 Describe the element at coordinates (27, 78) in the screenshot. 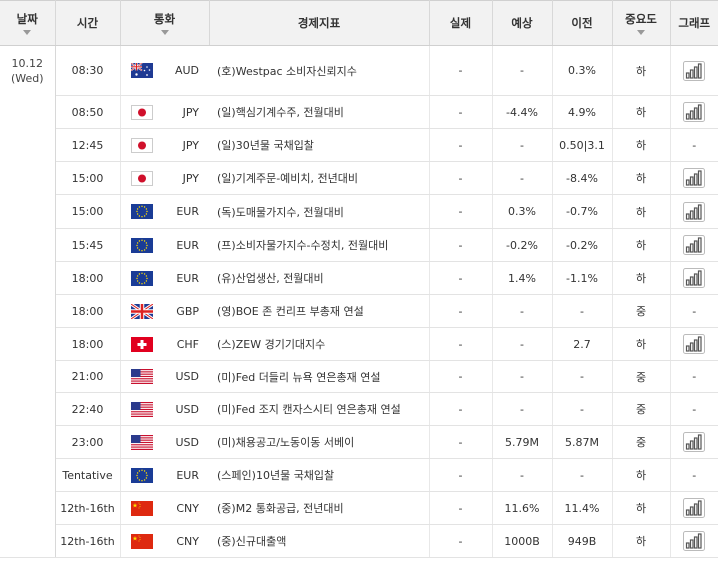

I see `date-weekday: (Wed)` at that location.